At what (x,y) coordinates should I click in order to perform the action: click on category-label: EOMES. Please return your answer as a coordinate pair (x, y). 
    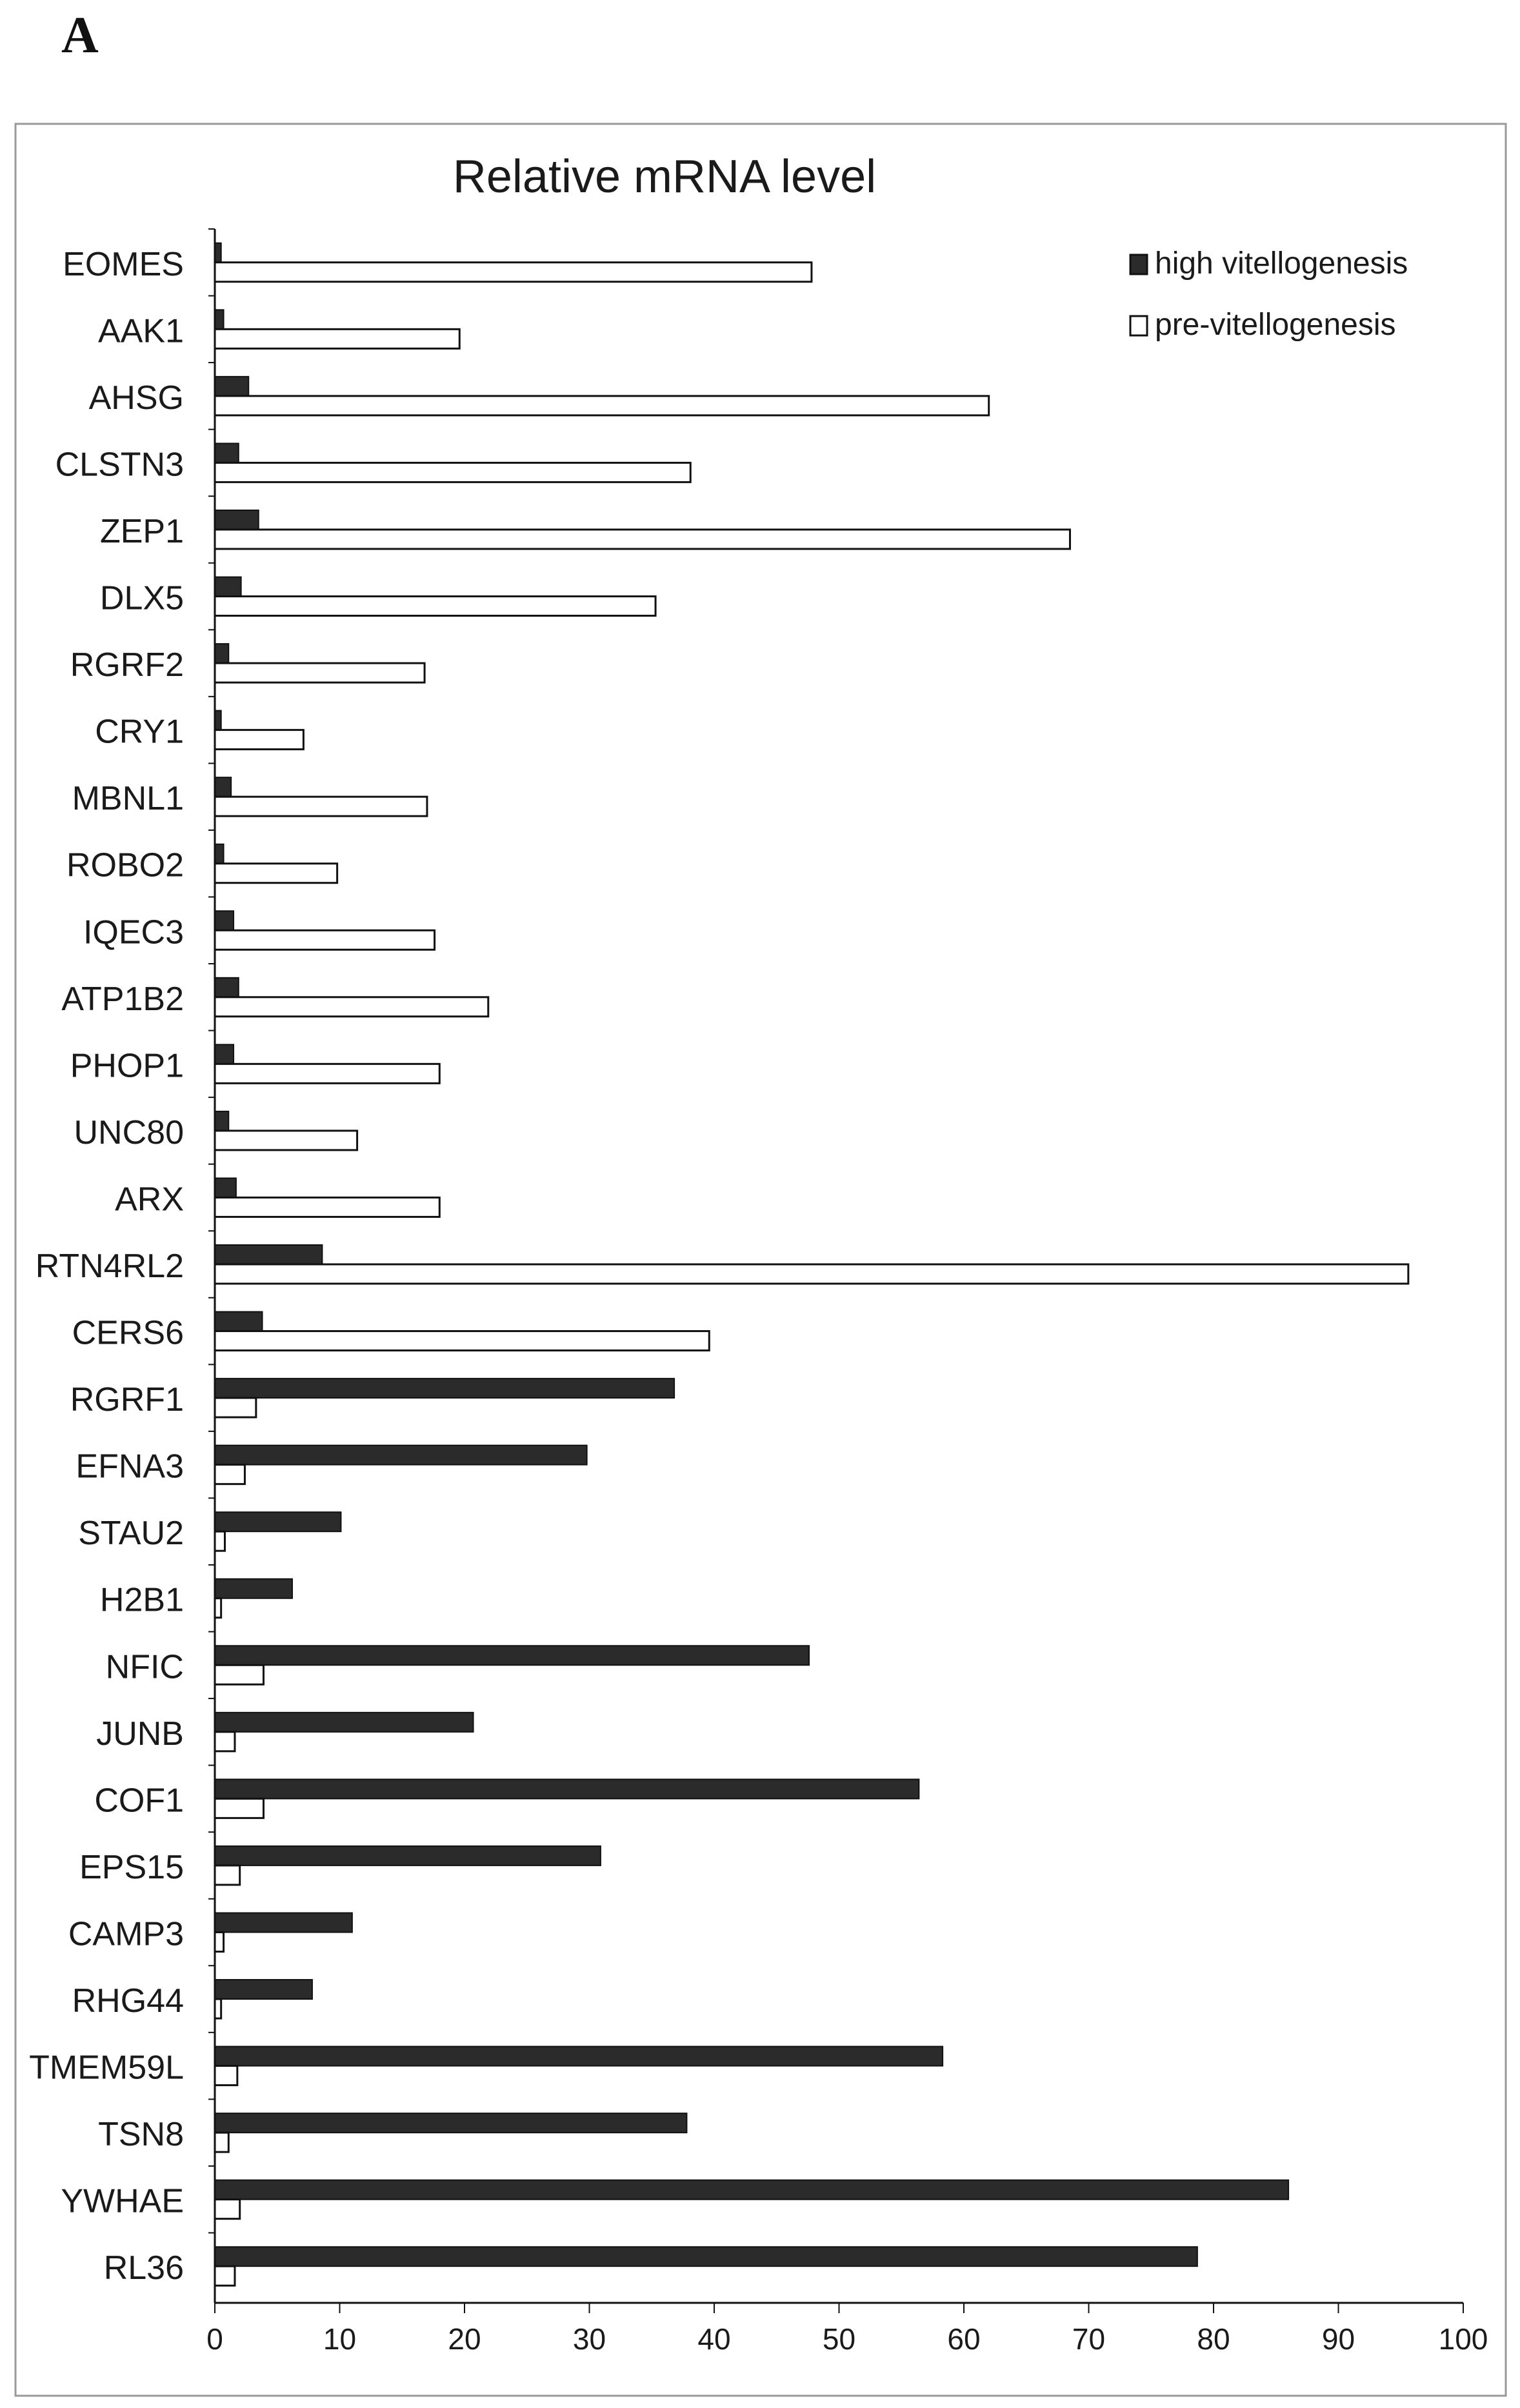
    Looking at the image, I should click on (123, 264).